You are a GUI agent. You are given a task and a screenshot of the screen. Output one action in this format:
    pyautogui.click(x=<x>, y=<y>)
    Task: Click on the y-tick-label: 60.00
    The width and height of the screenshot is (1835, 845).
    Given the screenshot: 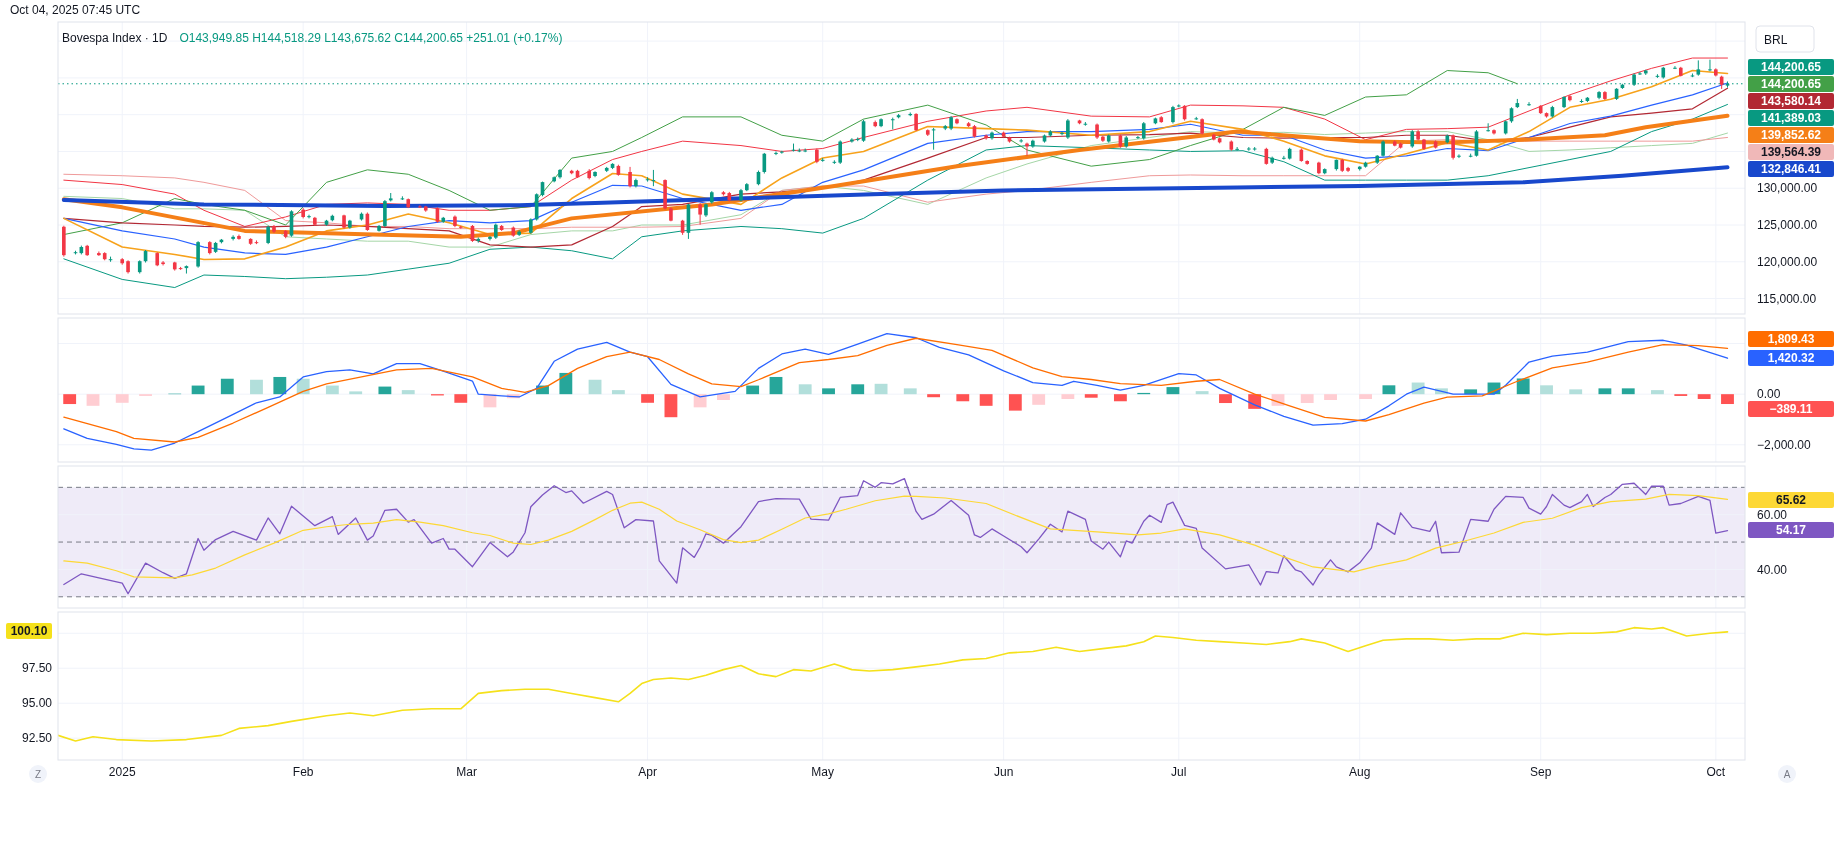 What is the action you would take?
    pyautogui.click(x=1772, y=514)
    